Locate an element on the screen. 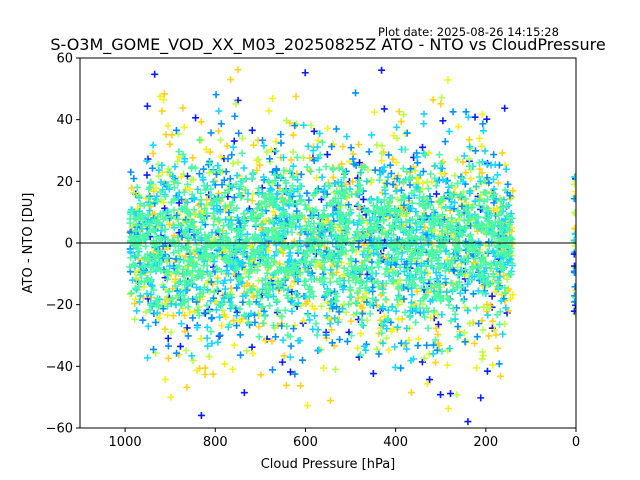  y-axis-label: ATO - NTO [DU] is located at coordinates (28, 243).